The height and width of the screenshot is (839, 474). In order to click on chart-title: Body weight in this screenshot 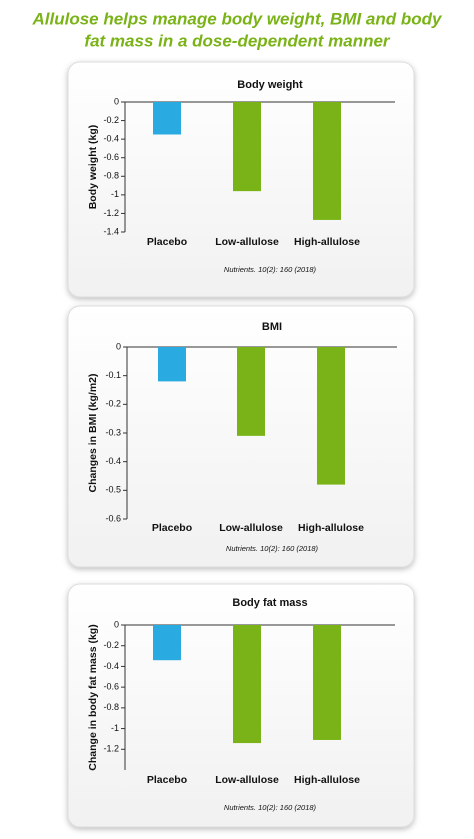, I will do `click(270, 85)`.